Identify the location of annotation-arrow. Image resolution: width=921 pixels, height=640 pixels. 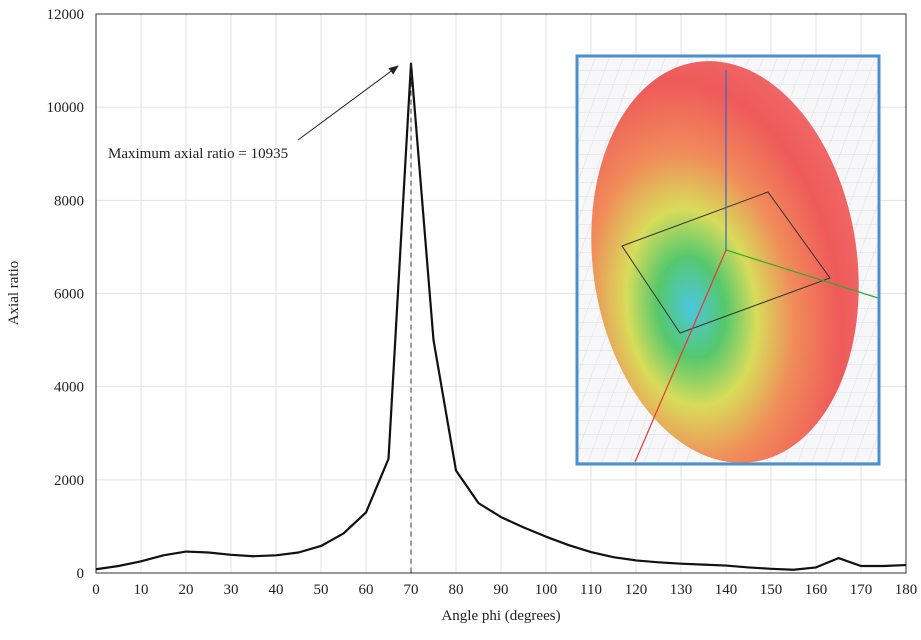
(348, 103).